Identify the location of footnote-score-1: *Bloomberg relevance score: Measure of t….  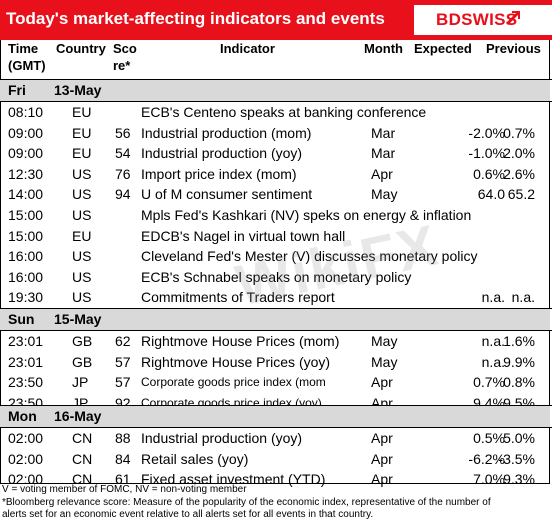
(246, 502).